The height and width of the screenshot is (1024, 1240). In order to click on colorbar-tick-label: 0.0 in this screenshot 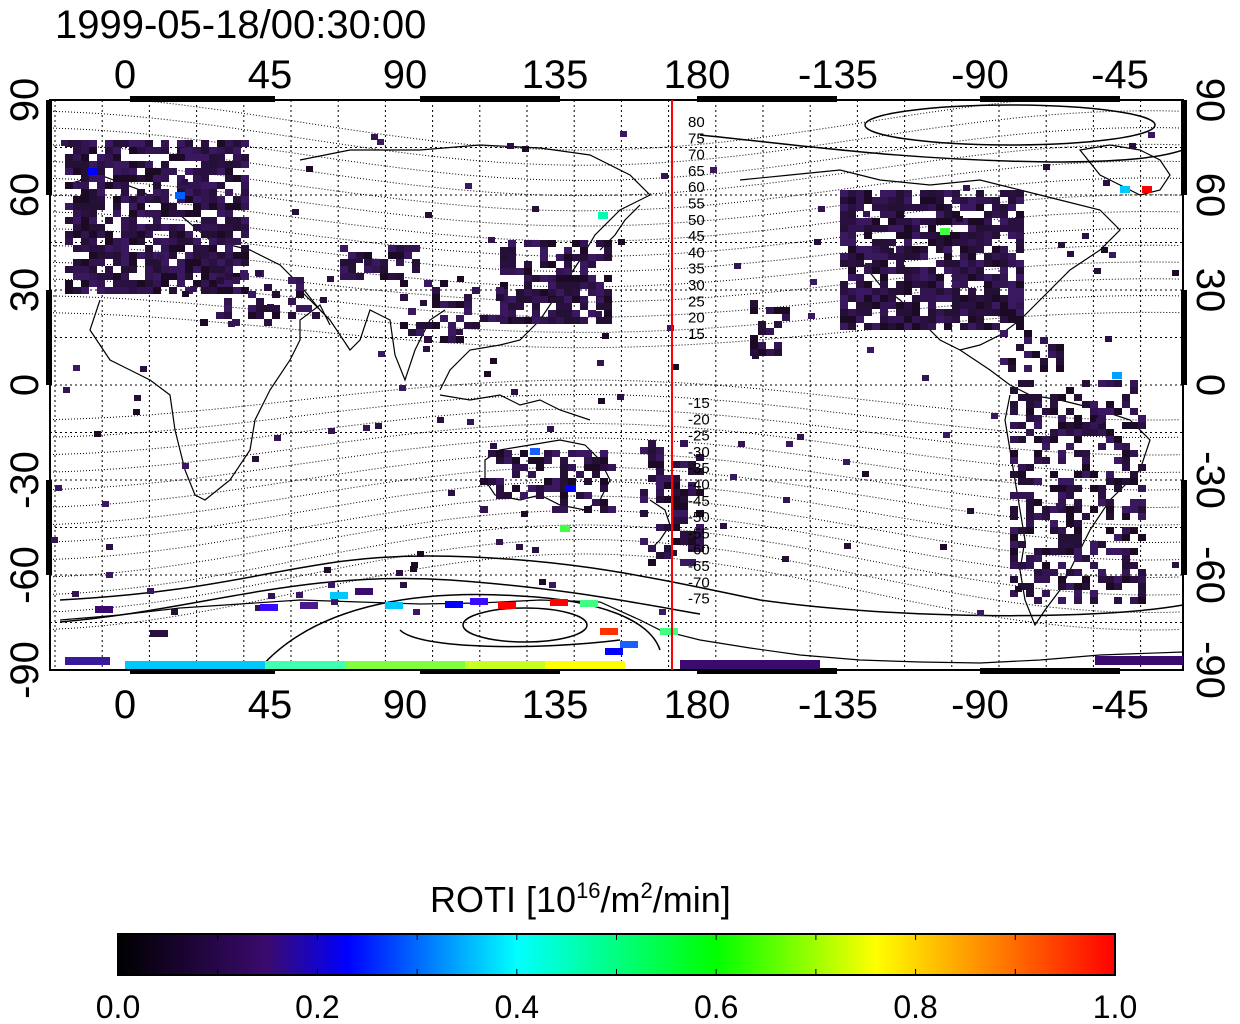, I will do `click(118, 1006)`.